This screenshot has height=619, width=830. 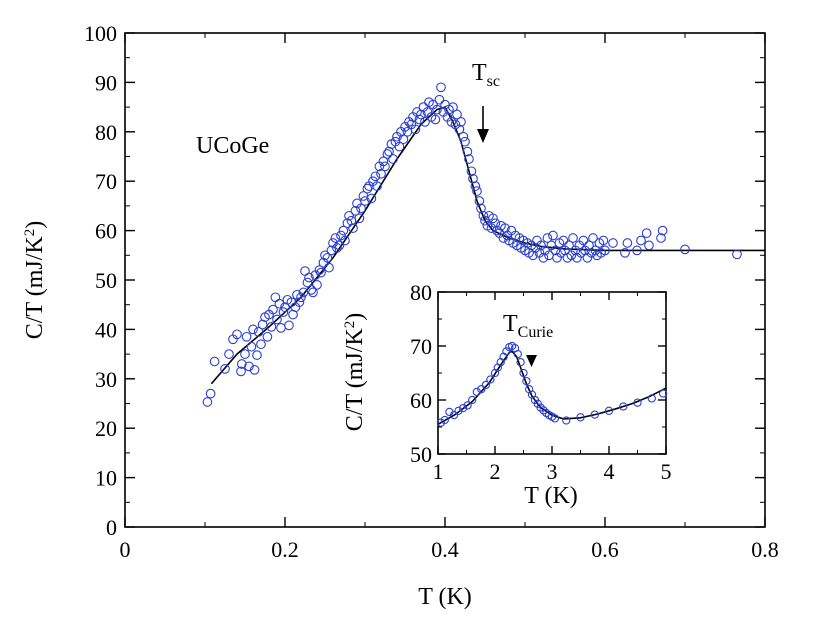 I want to click on inset-y-tick-label: 50, so click(x=421, y=454).